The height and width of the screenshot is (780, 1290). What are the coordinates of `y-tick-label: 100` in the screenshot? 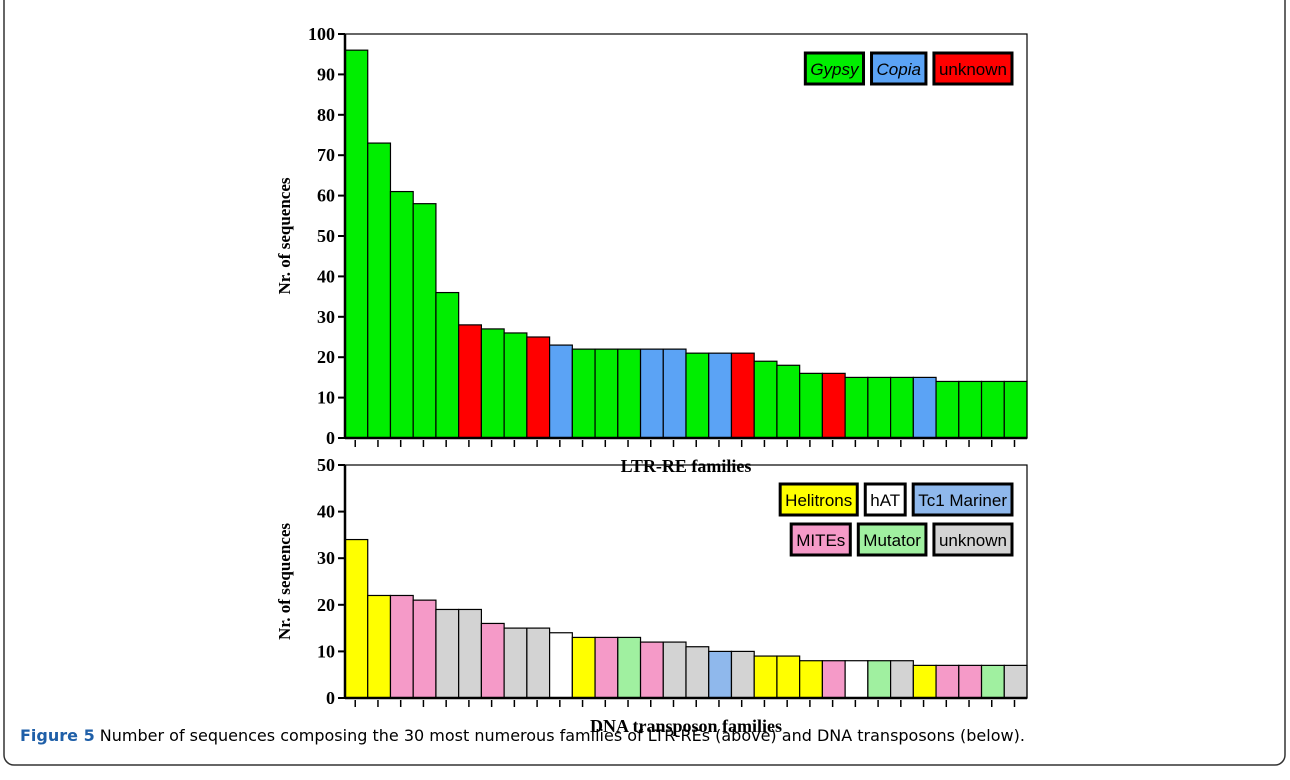 It's located at (321, 34).